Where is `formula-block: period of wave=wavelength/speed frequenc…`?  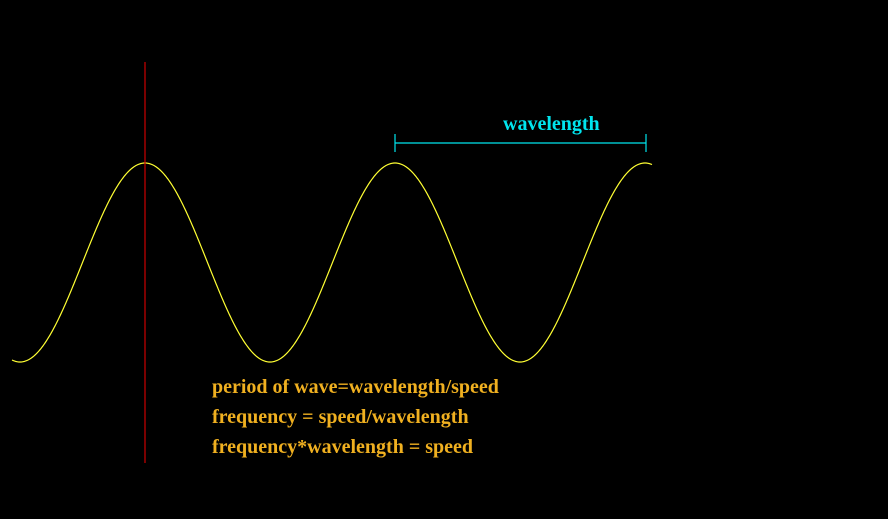
formula-block: period of wave=wavelength/speed frequenc… is located at coordinates (355, 417).